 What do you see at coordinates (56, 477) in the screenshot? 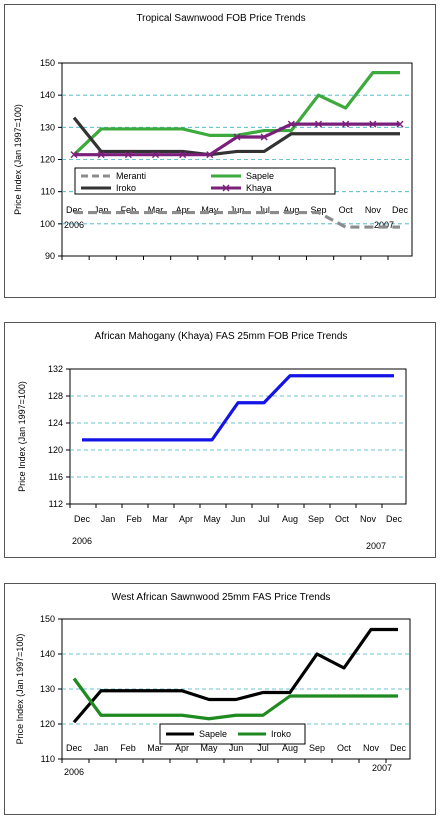
I see `y-tick-label: 116` at bounding box center [56, 477].